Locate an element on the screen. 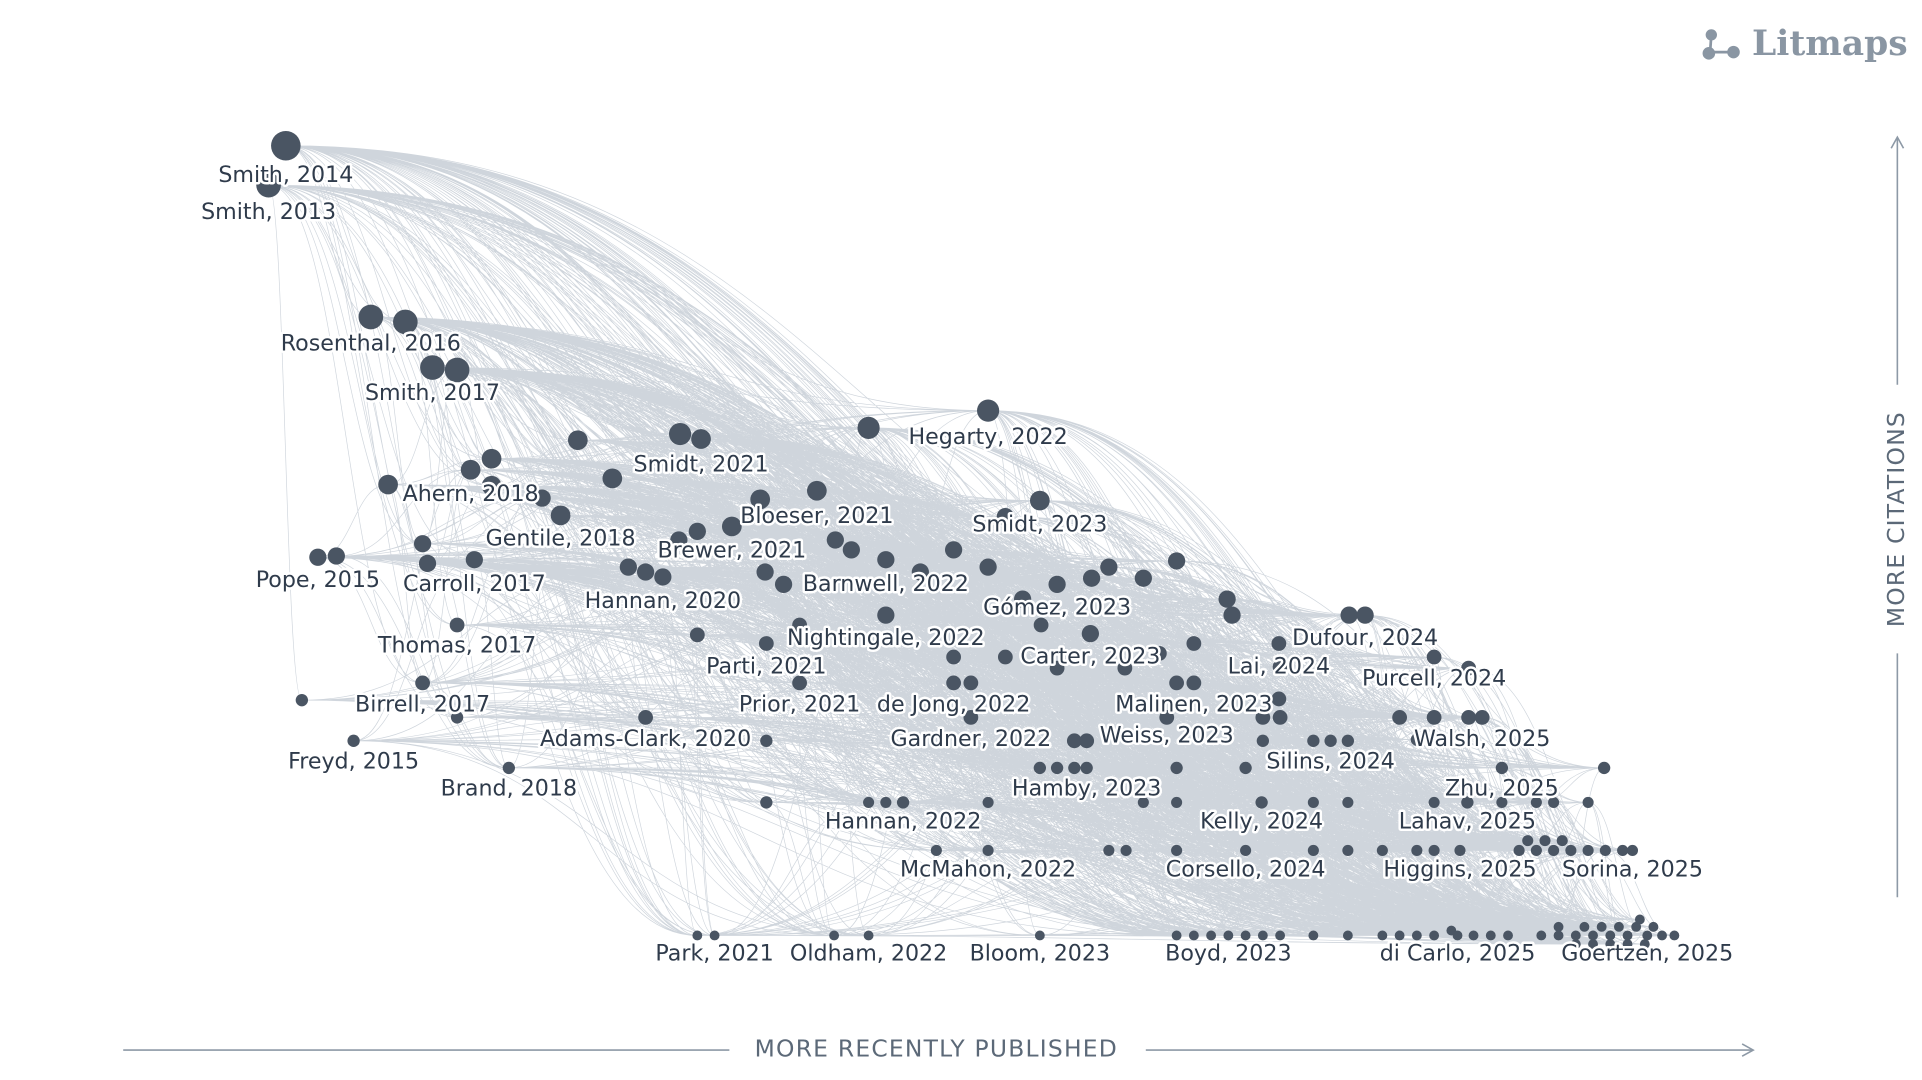 The height and width of the screenshot is (1080, 1922). paper-label: Hannan, 2020 is located at coordinates (662, 601).